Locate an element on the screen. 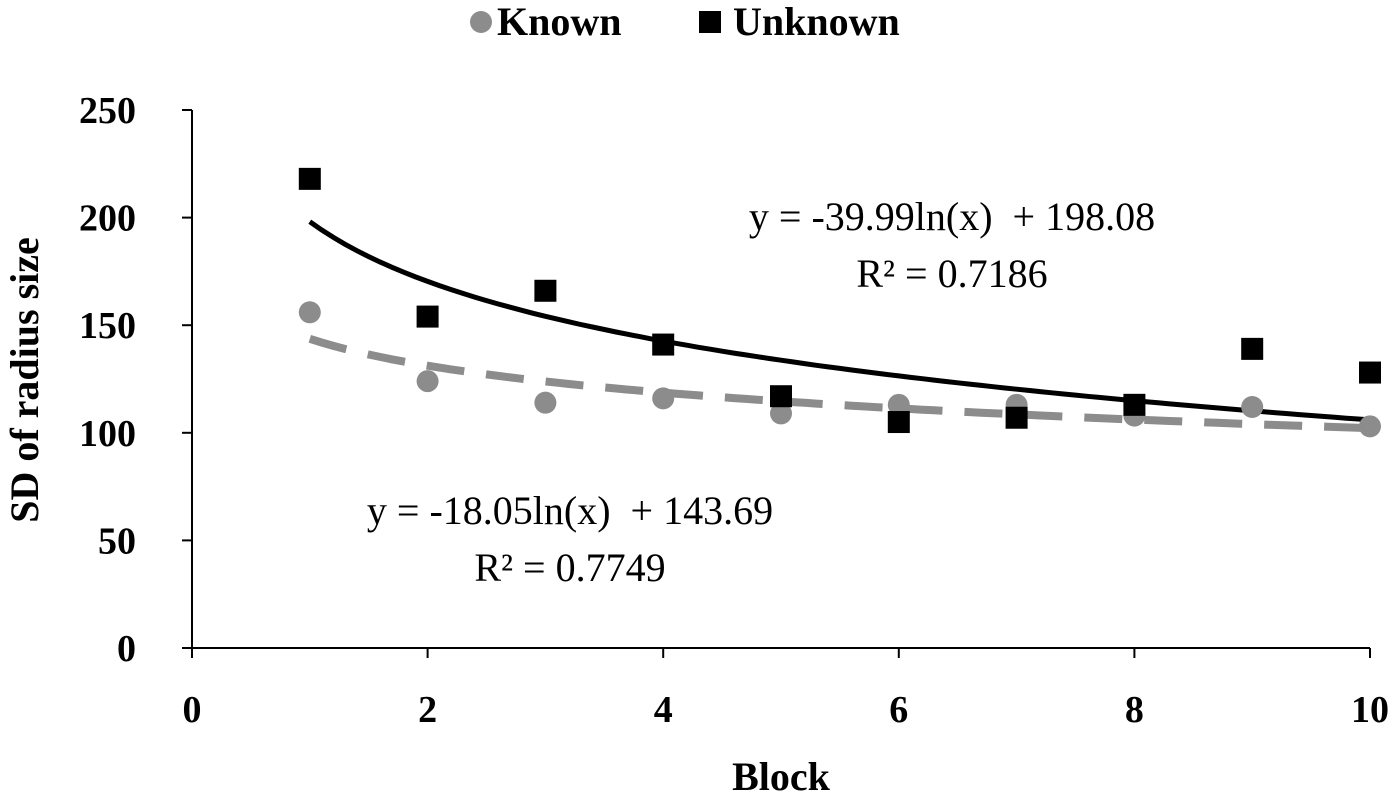  legend-known-marker is located at coordinates (481, 22).